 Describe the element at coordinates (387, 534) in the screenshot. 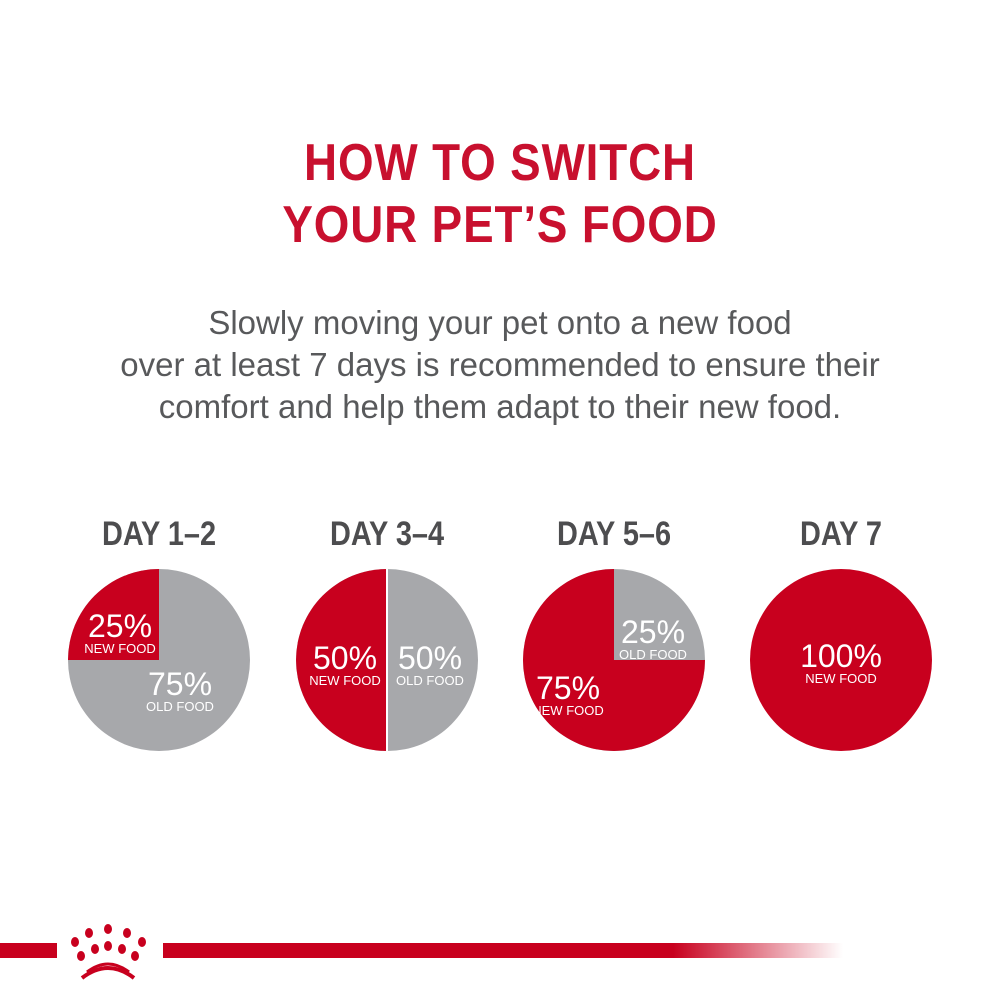

I see `day-title-2: DAY 3–4` at that location.